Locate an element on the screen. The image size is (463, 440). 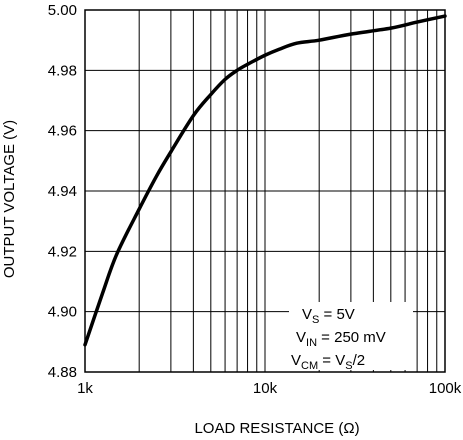
y-tick-label: 4.94 is located at coordinates (62, 191).